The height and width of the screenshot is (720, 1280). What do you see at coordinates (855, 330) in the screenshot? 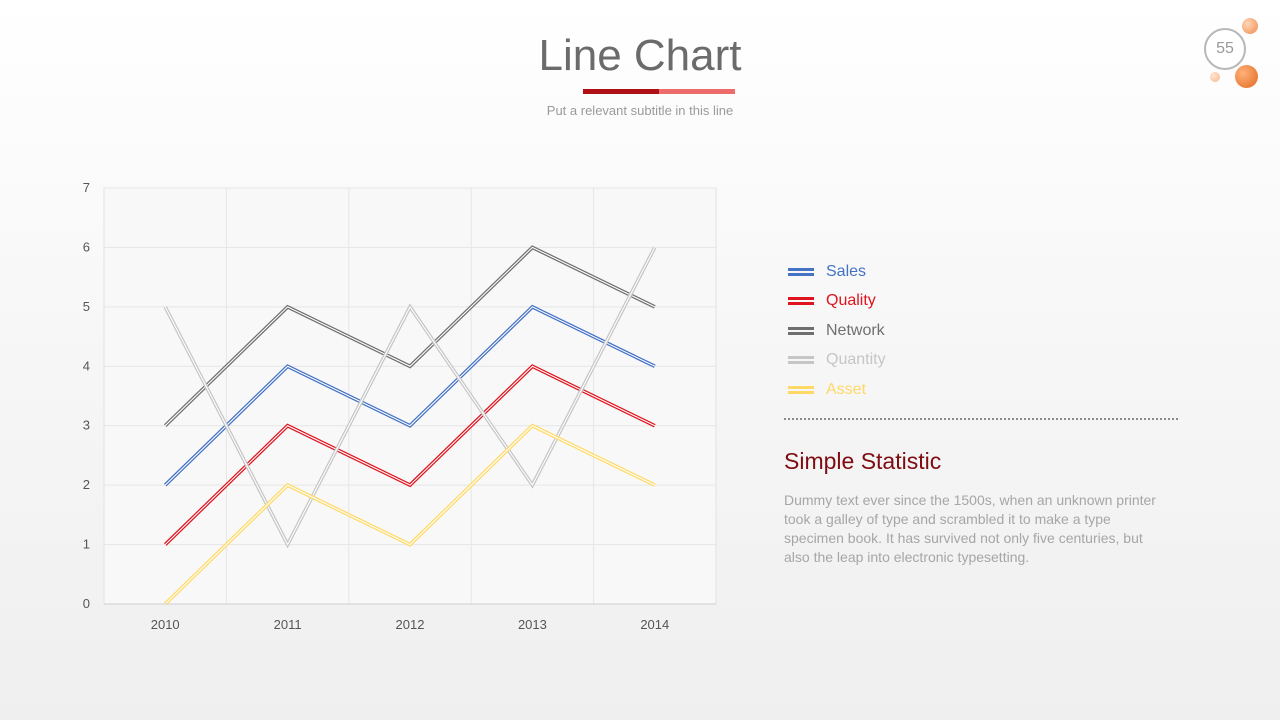
I see `legend-label: Network` at bounding box center [855, 330].